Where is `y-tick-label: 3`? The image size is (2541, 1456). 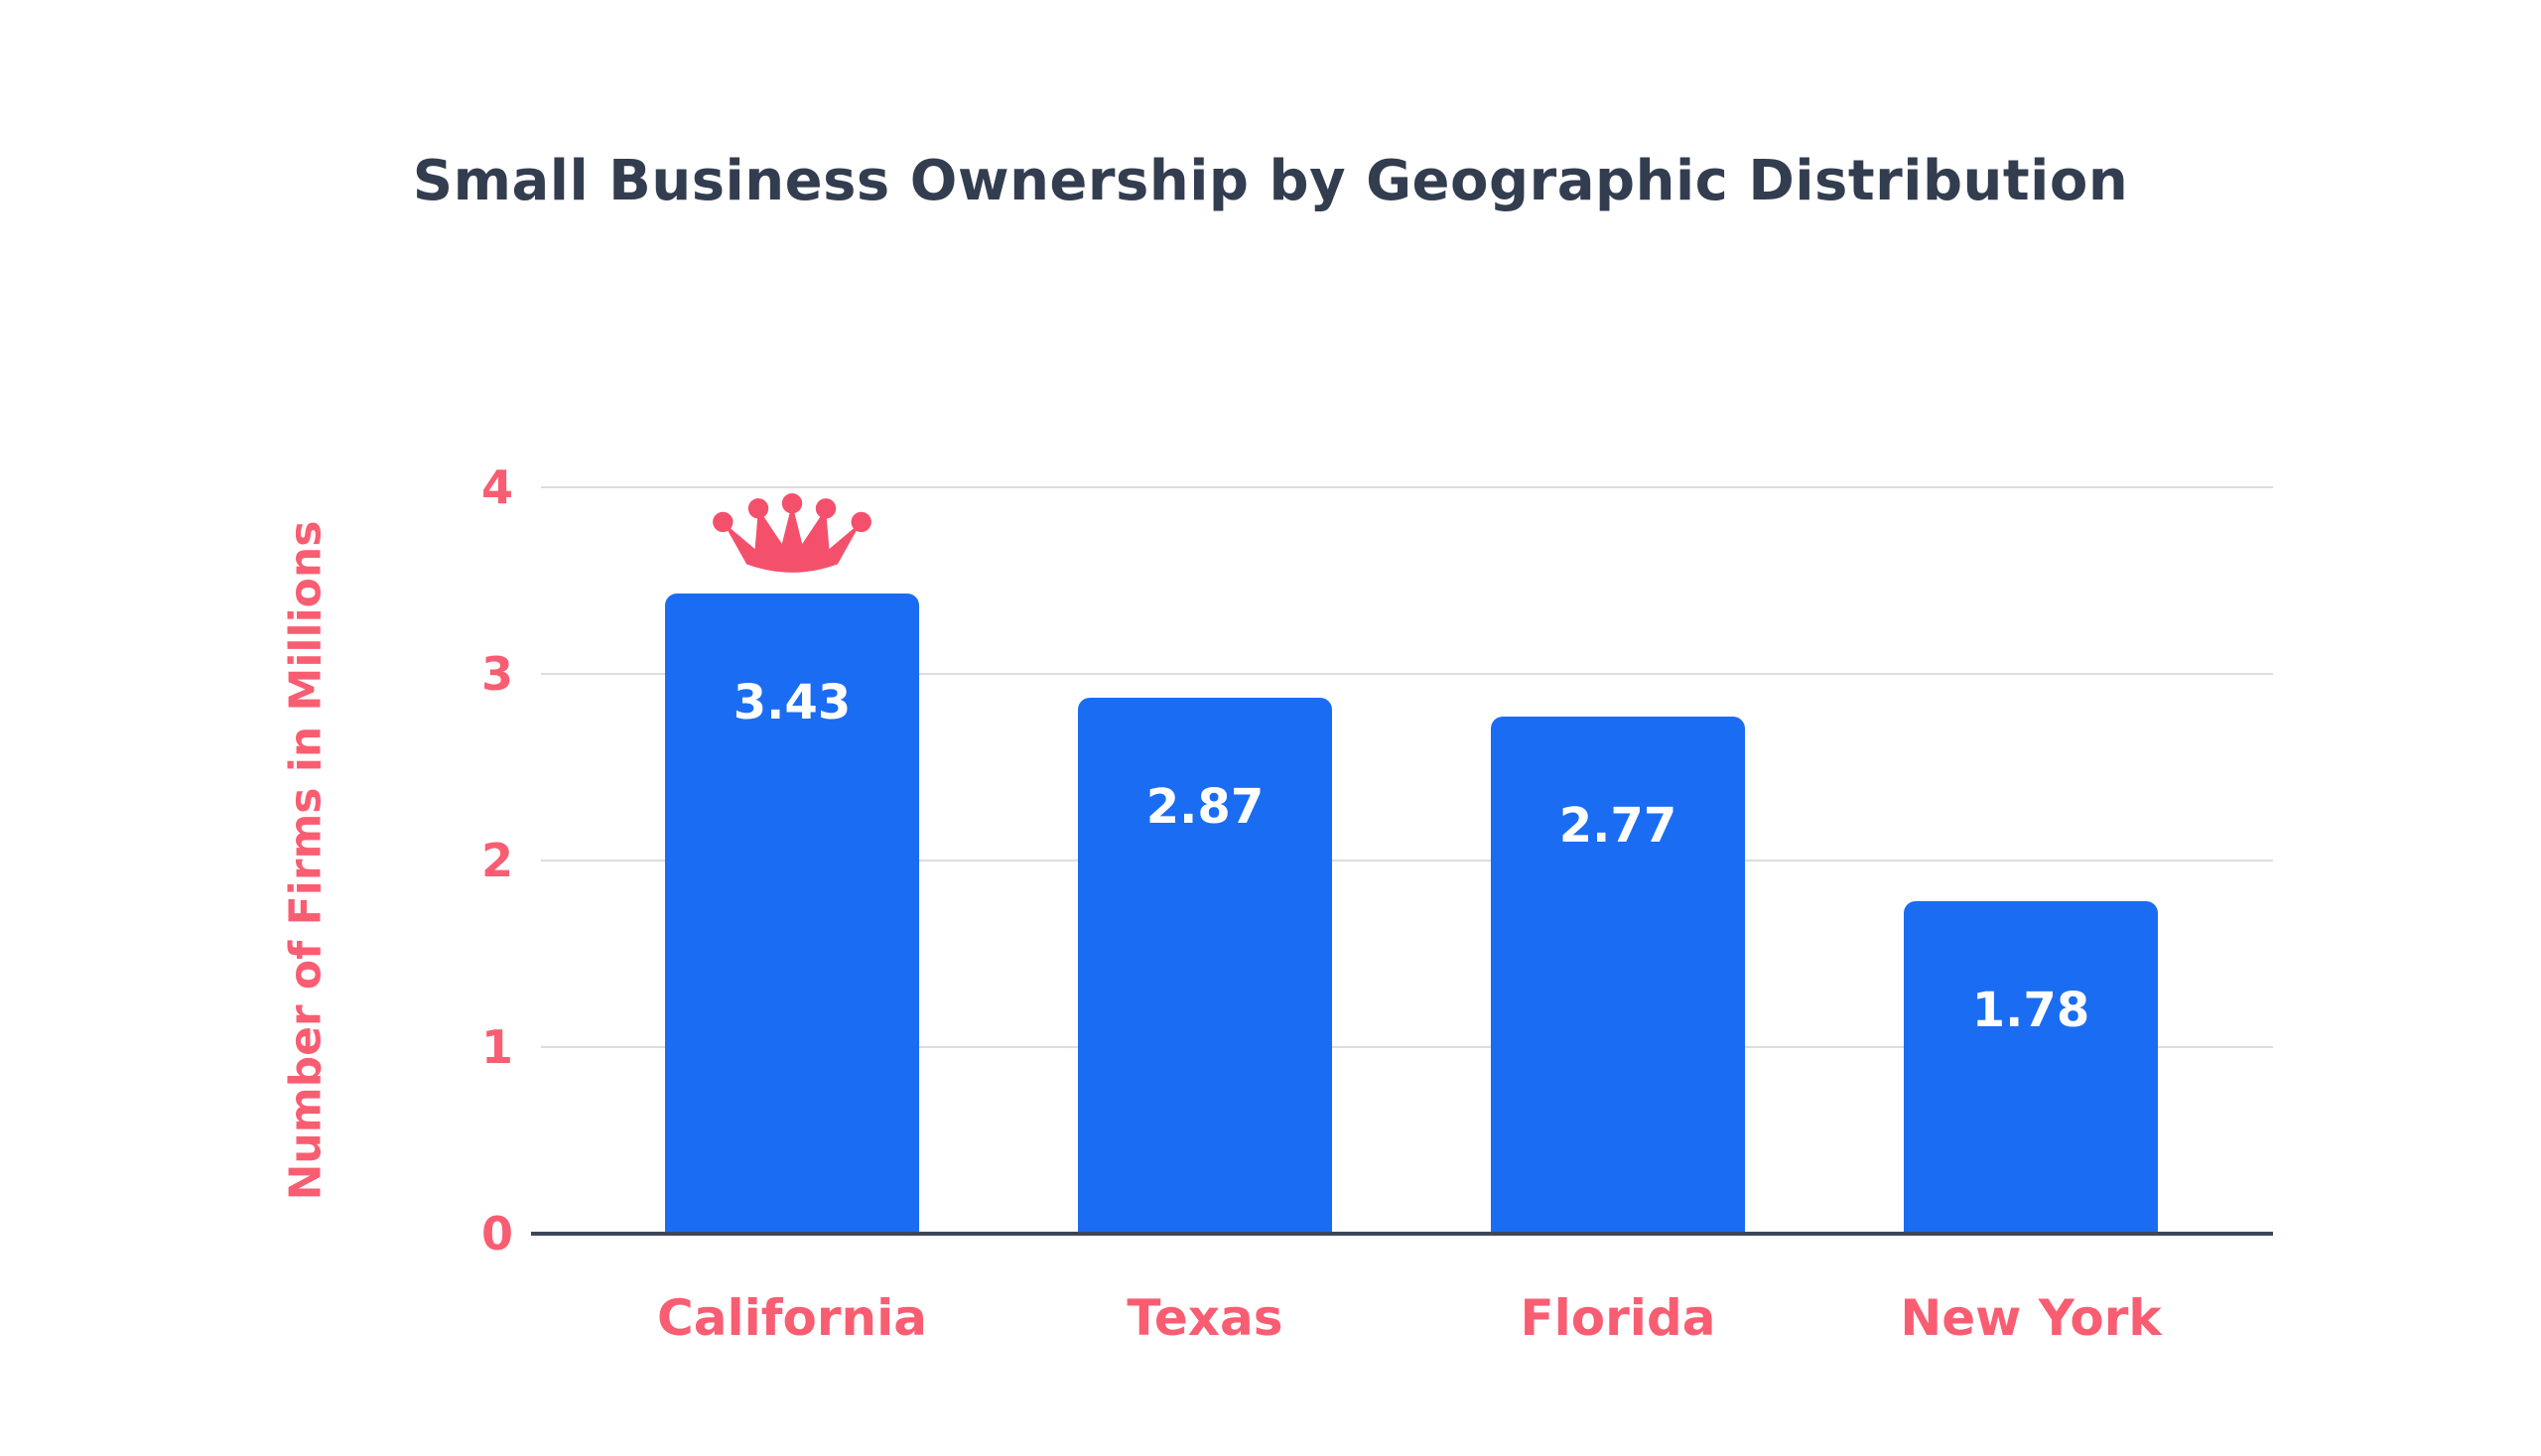 y-tick-label: 3 is located at coordinates (497, 674).